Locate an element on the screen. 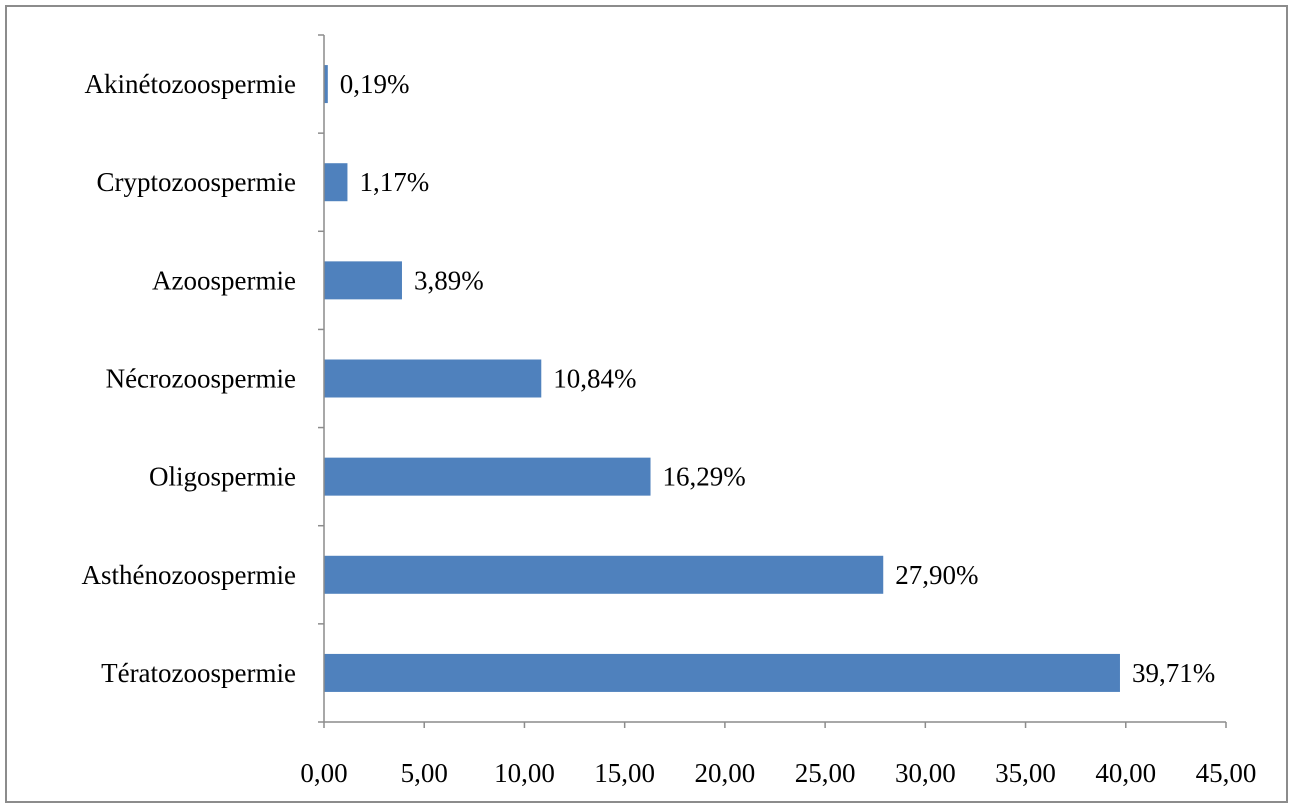 This screenshot has width=1295, height=809. x-tick-label: 15,00 is located at coordinates (624, 773).